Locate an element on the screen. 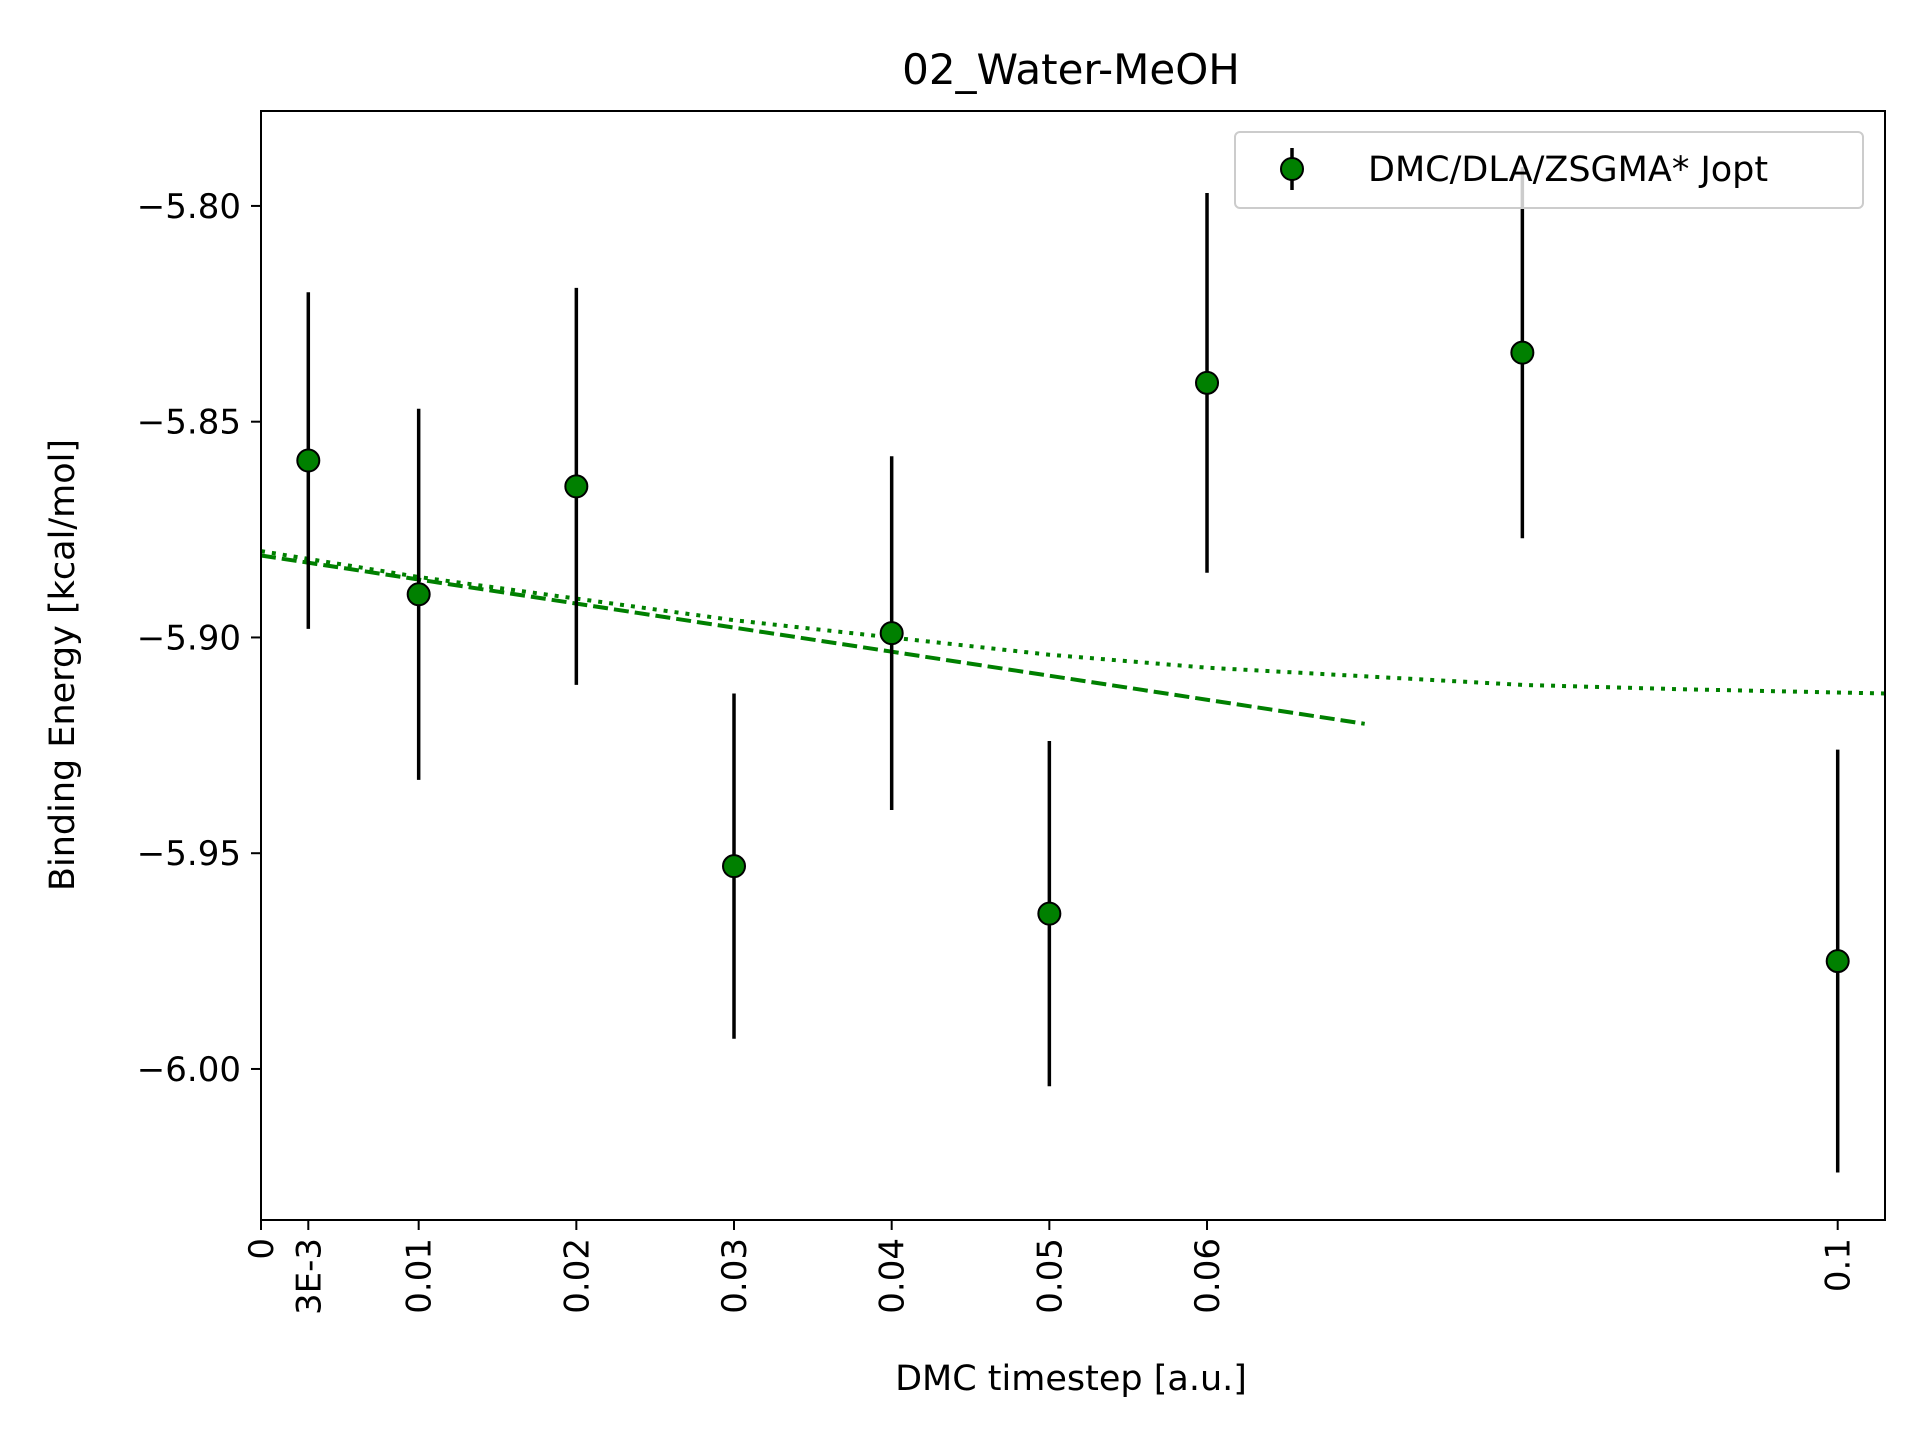 The image size is (1920, 1440). x-tick-label: 0.03 is located at coordinates (735, 1276).